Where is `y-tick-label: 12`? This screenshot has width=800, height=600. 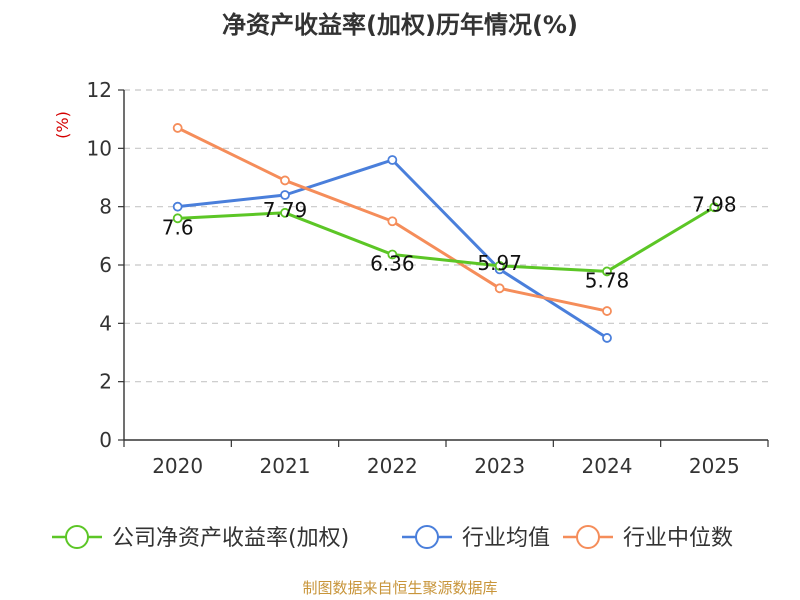 y-tick-label: 12 is located at coordinates (99, 90).